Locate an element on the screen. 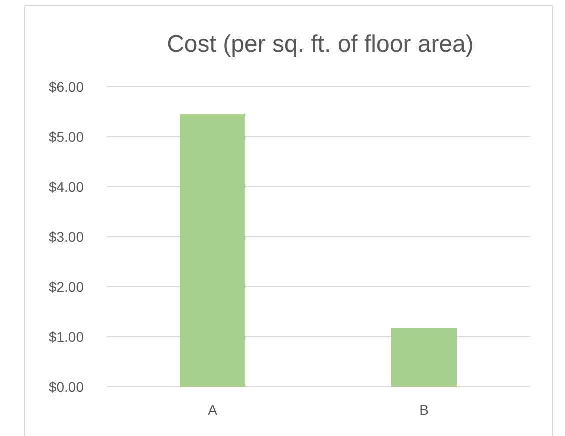 The height and width of the screenshot is (436, 565). chart-title: Cost (per sq. ft. of floor area) is located at coordinates (320, 44).